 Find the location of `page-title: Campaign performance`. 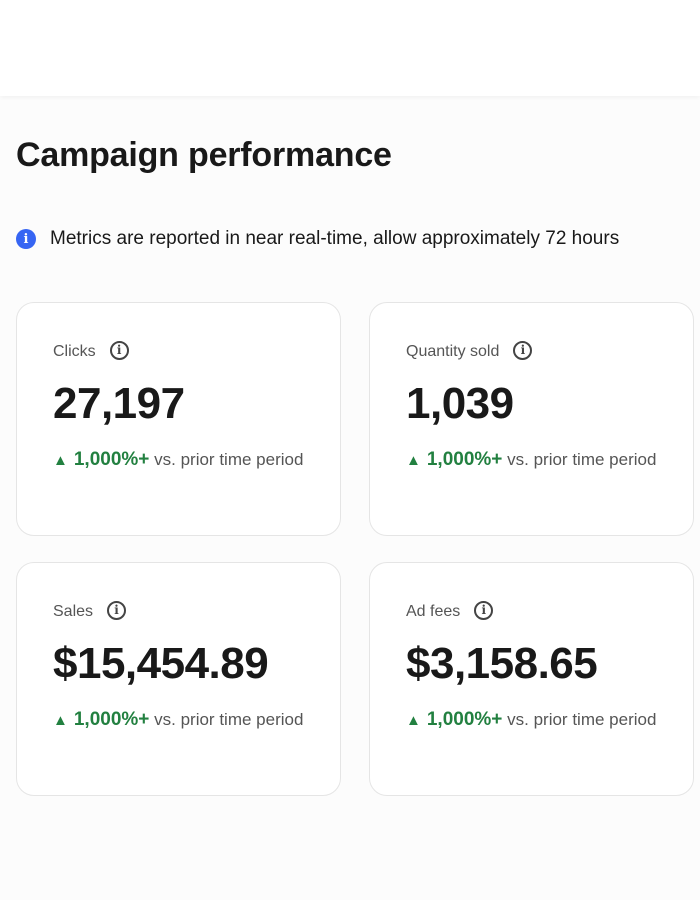

page-title: Campaign performance is located at coordinates (204, 155).